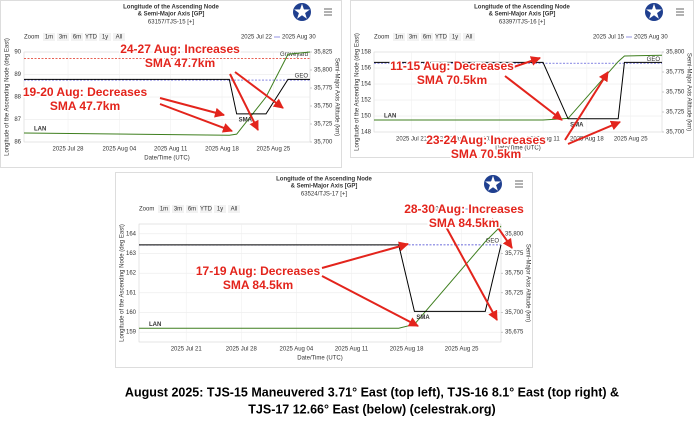 This screenshot has width=694, height=424. Describe the element at coordinates (675, 93) in the screenshot. I see `y2-tick-label: 35,750` at that location.